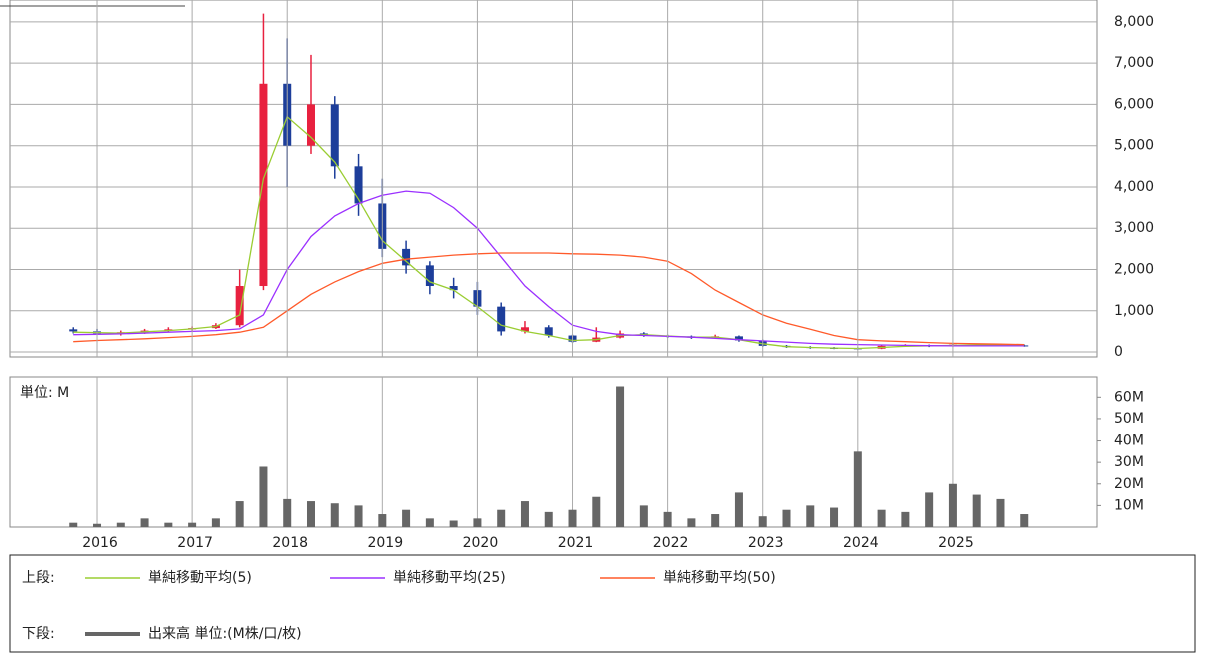 This screenshot has width=1205, height=658. What do you see at coordinates (200, 578) in the screenshot?
I see `legend-label: 単純移動平均(5)` at bounding box center [200, 578].